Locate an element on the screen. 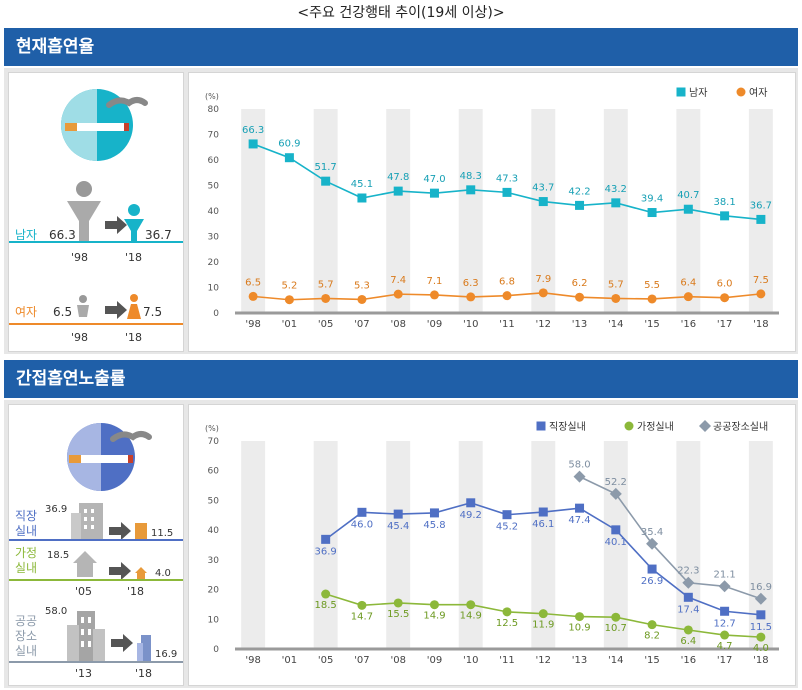 Image resolution: width=802 pixels, height=690 pixels. data-label: 11.9 is located at coordinates (543, 625).